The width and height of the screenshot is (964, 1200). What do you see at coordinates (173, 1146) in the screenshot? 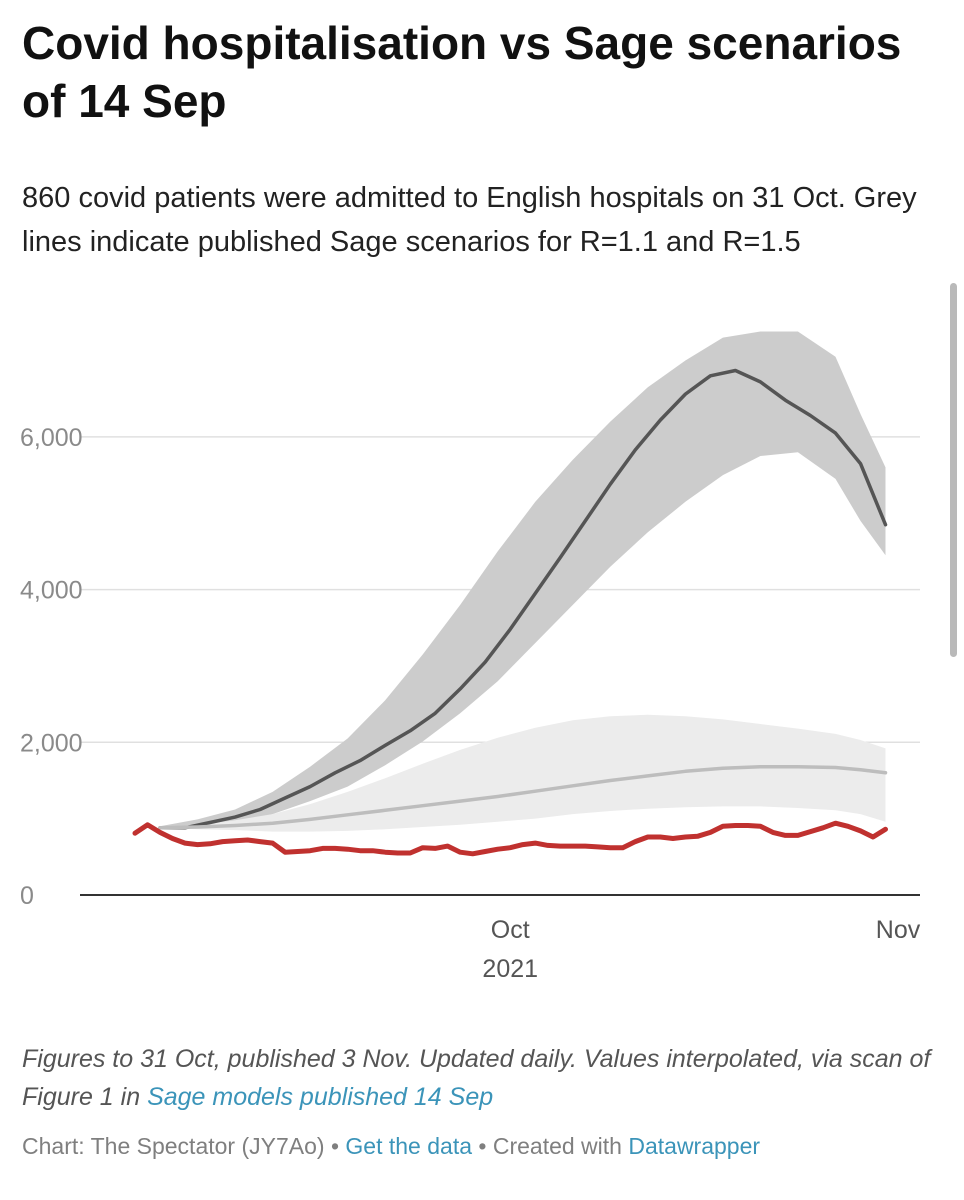
I see `credit-source: Chart: The Spectator (JY7Ao)` at bounding box center [173, 1146].